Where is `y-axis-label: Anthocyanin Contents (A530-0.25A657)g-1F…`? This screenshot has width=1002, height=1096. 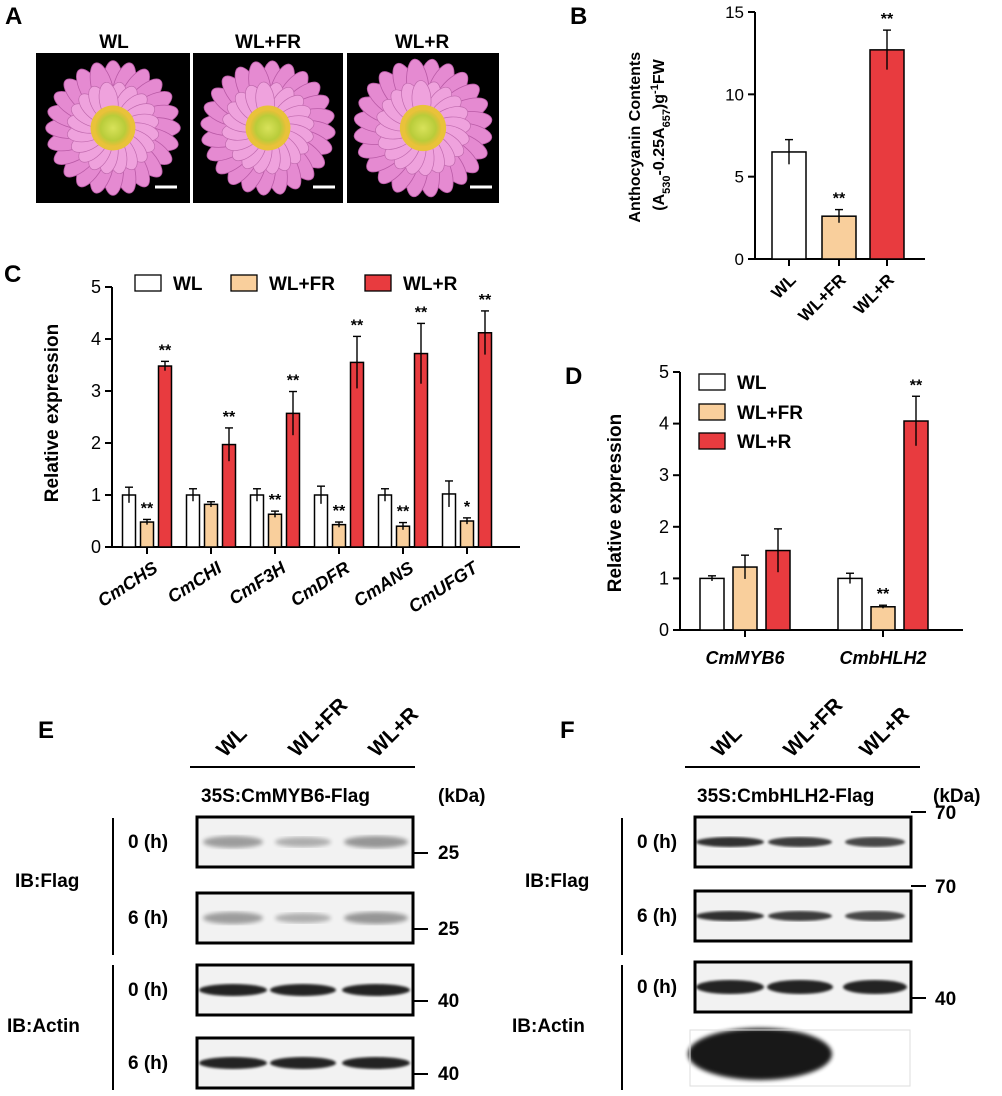 y-axis-label: Anthocyanin Contents (A530-0.25A657)g-1F… is located at coordinates (650, 134).